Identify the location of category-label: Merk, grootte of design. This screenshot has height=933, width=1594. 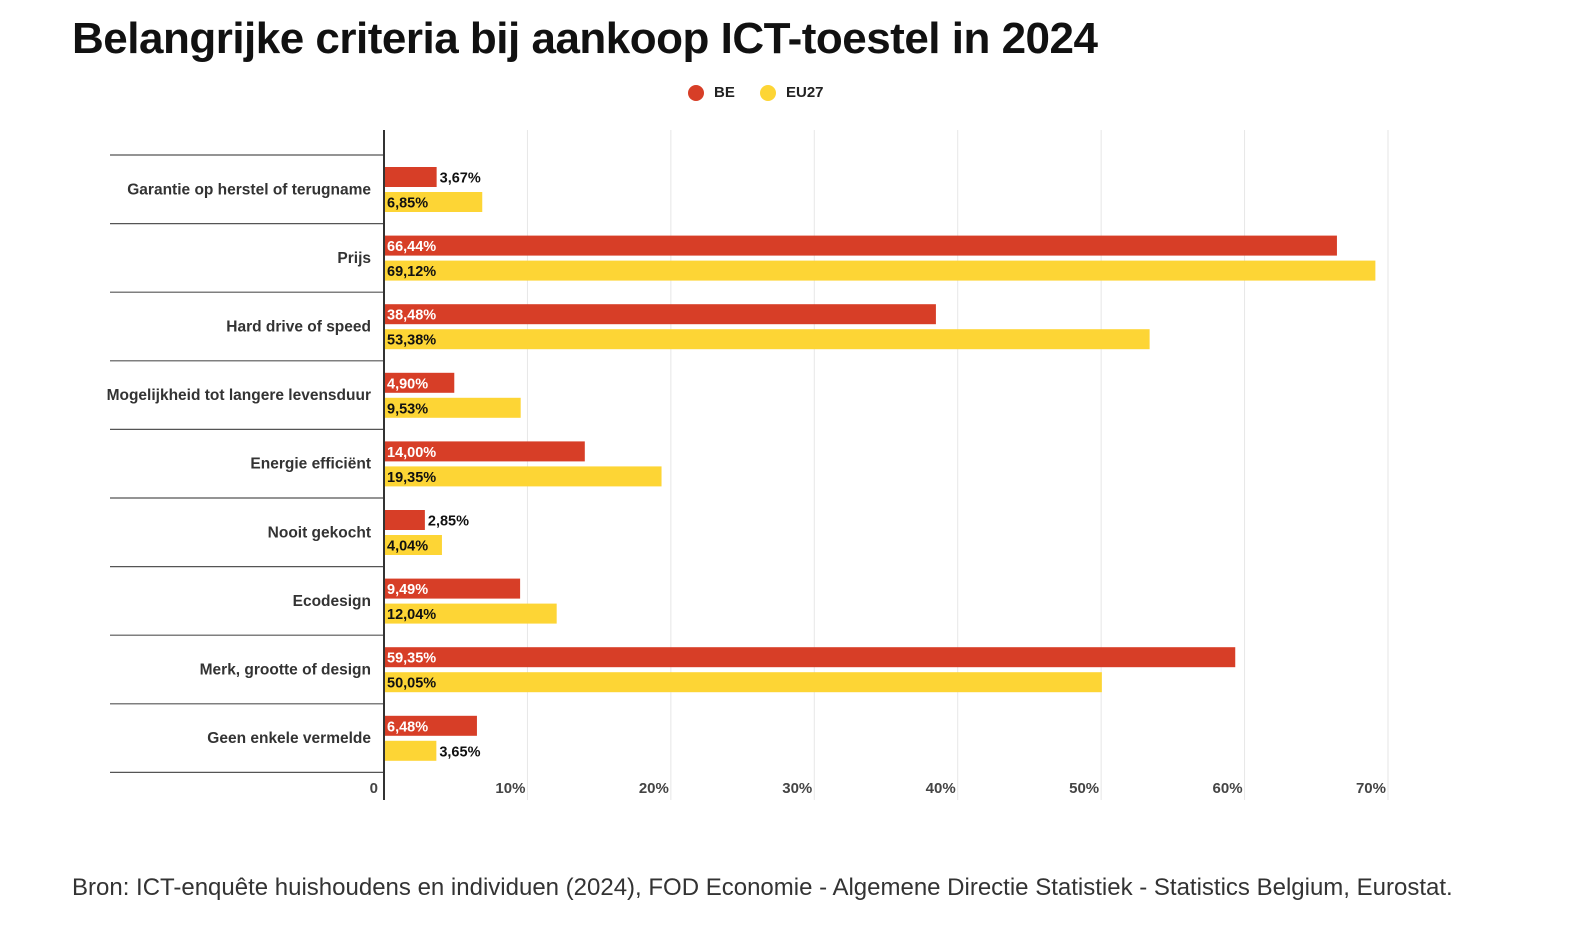
(285, 670).